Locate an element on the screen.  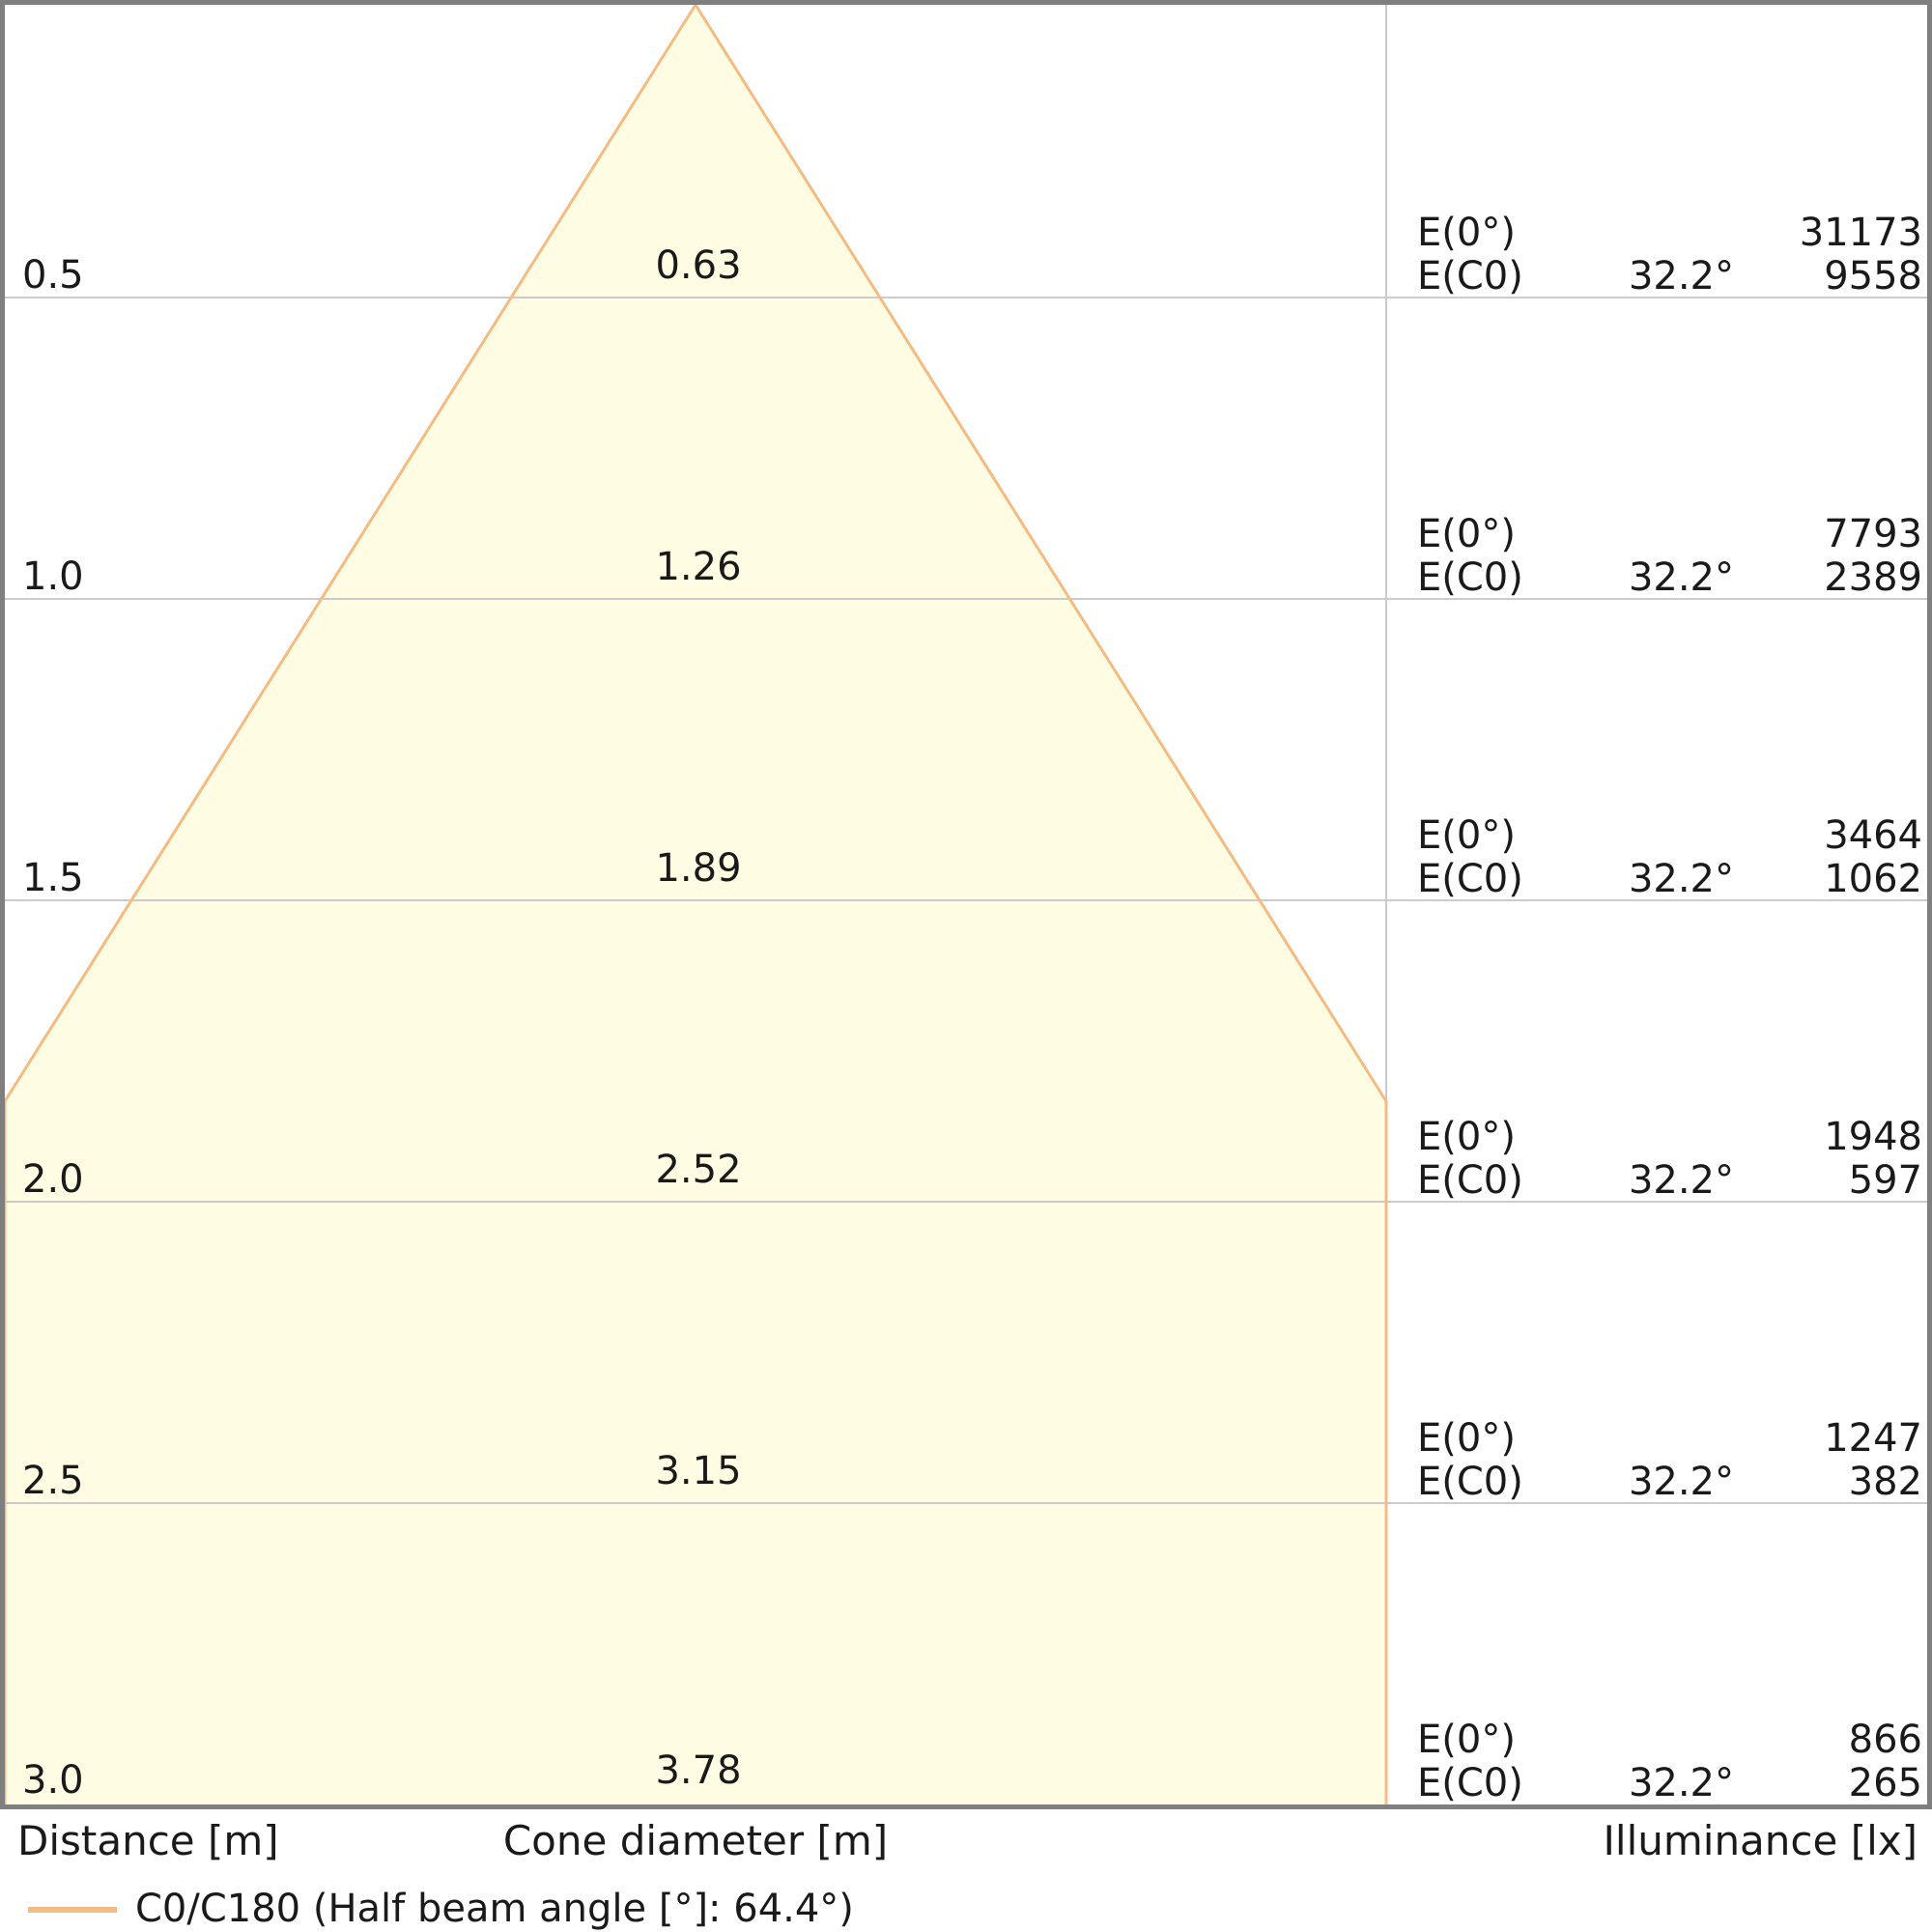
illuminance-row: E(0°) 7793 E(C0) 32.2° 2389 is located at coordinates (1669, 557).